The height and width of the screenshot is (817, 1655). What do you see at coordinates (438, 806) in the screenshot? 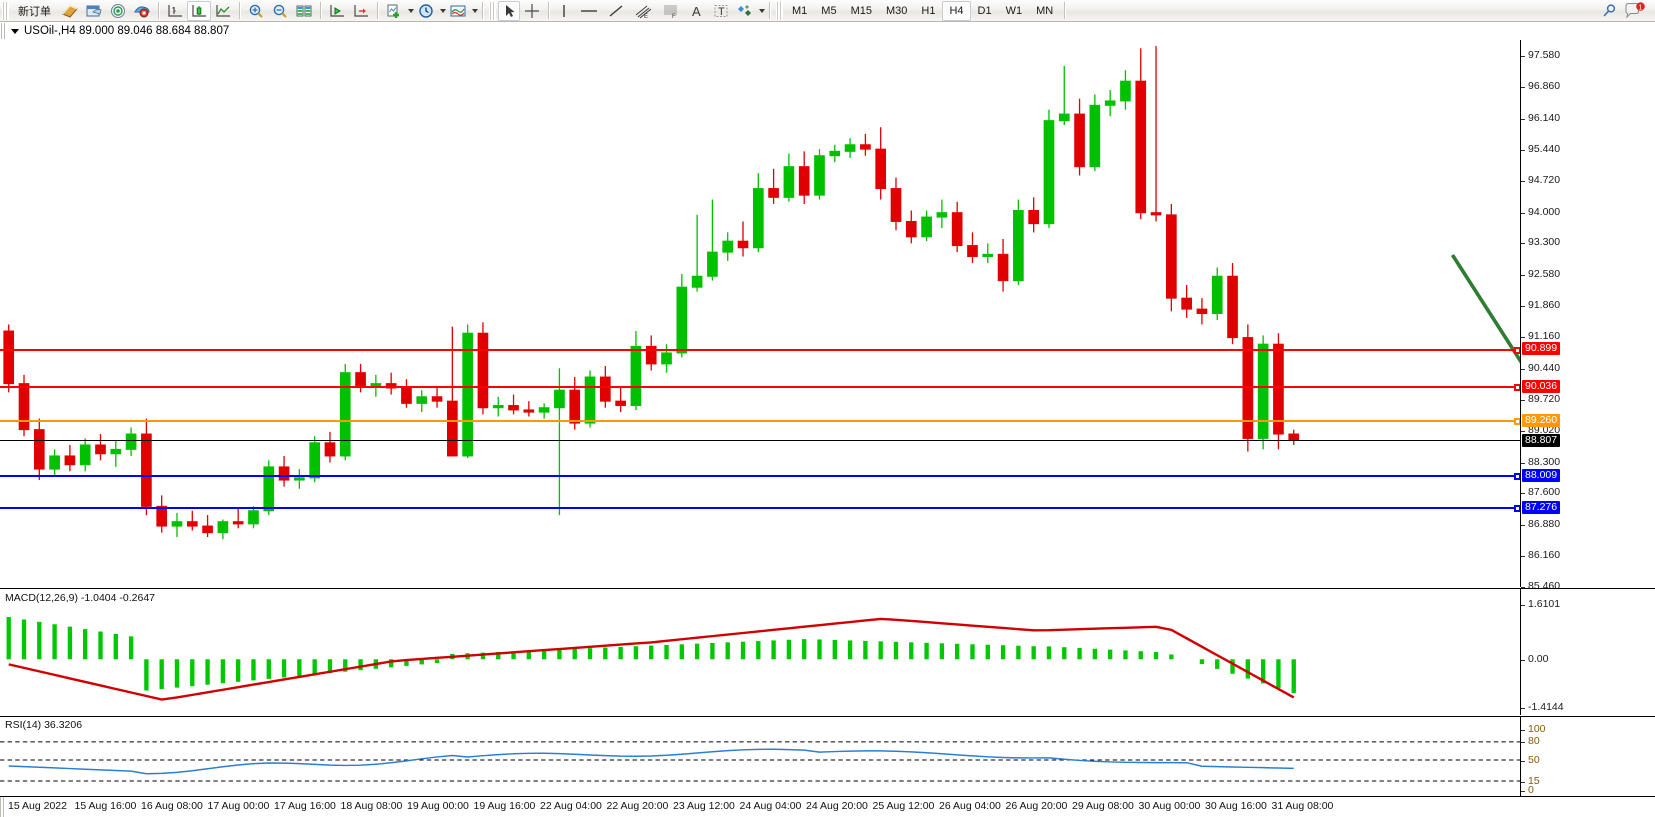
I see `time-tick-label: 19 Aug 00:00` at bounding box center [438, 806].